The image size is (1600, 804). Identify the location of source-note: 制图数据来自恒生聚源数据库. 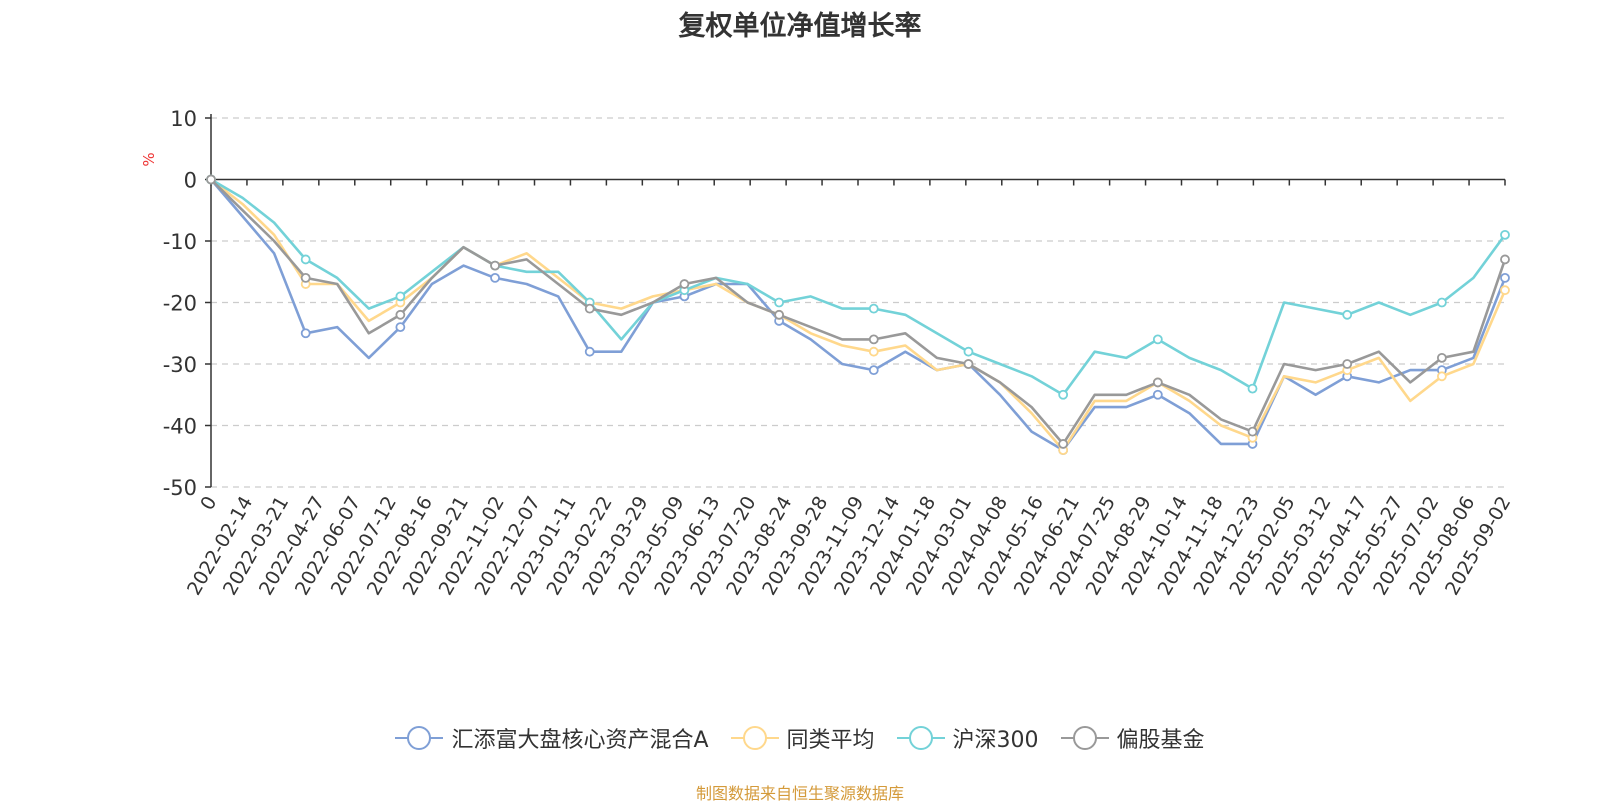
(799, 793).